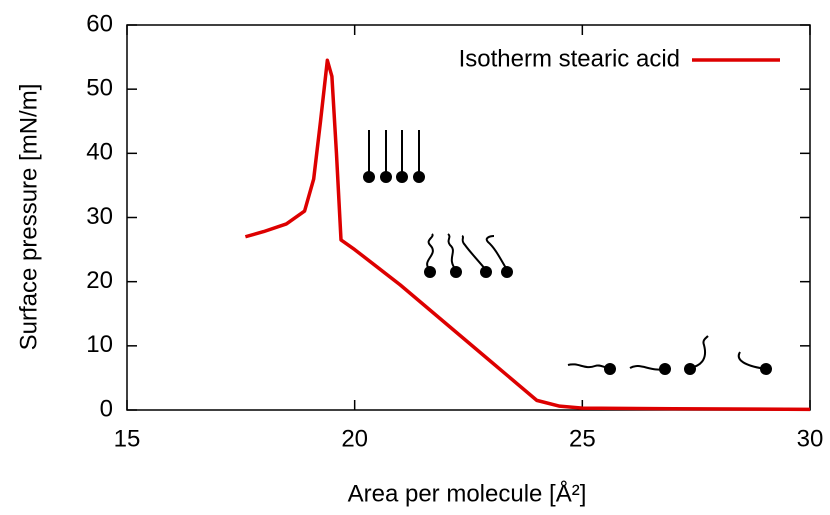  Describe the element at coordinates (99, 280) in the screenshot. I see `y-tick-label: 20` at that location.